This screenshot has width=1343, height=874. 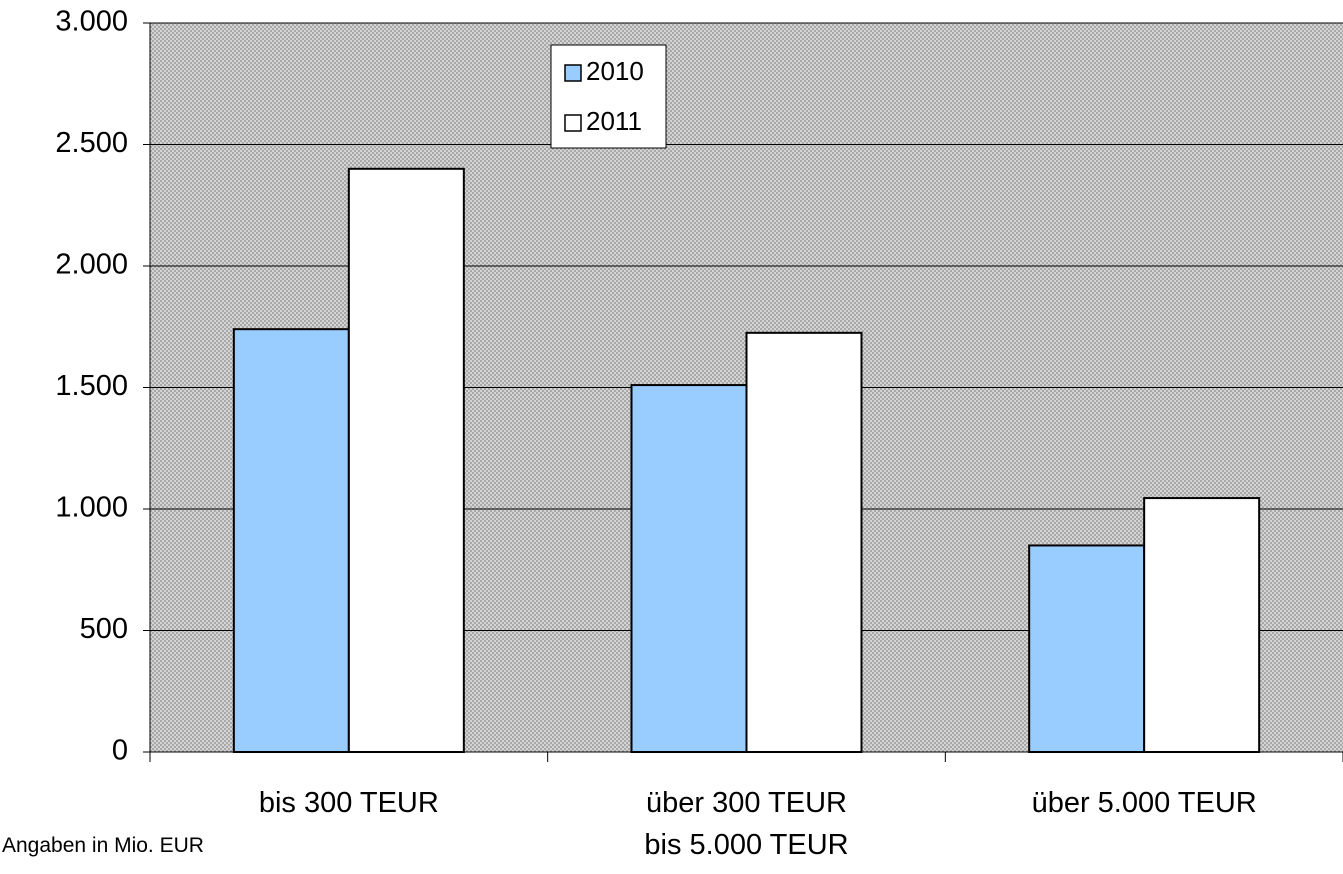 I want to click on note: Angaben in Mio. EUR, so click(x=103, y=845).